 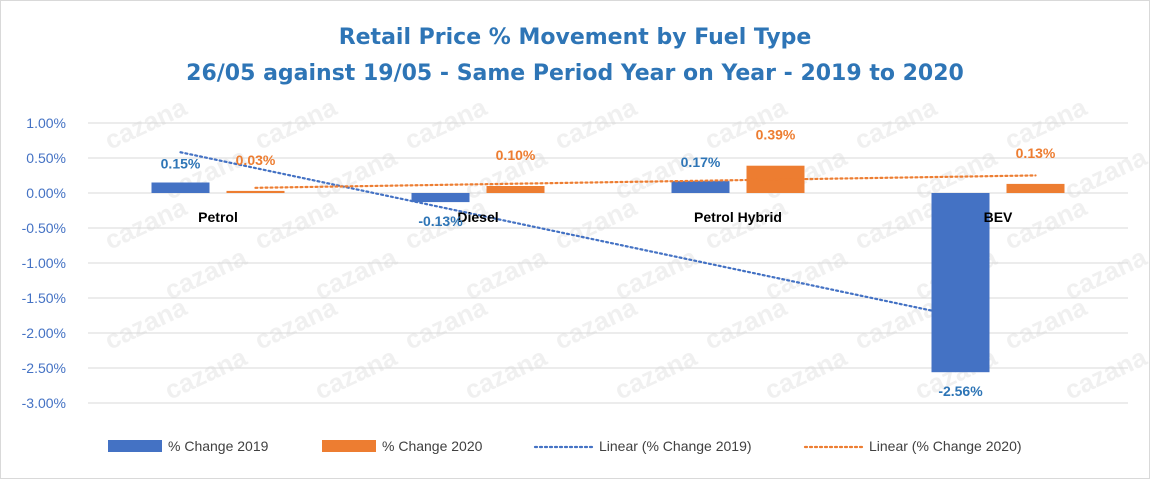 I want to click on y-tick-label-3: -0.50%, so click(x=44, y=228).